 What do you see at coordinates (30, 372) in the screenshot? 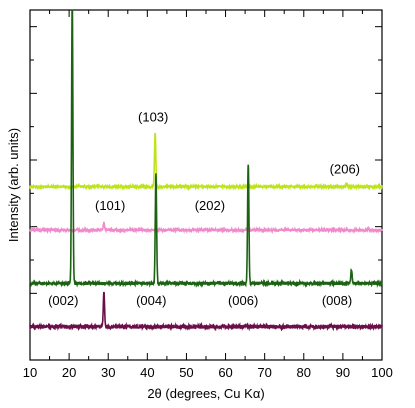
I see `x-tick-label: 10` at bounding box center [30, 372].